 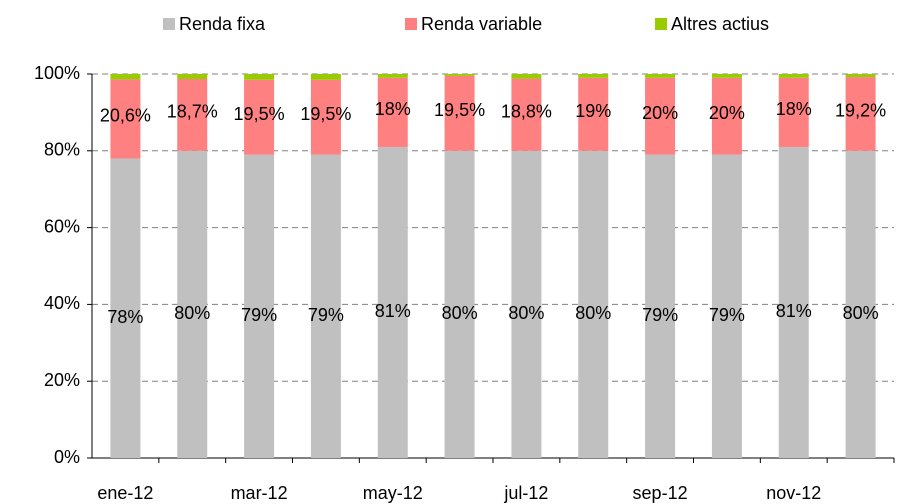 What do you see at coordinates (62, 150) in the screenshot?
I see `y-tick-label: 80%` at bounding box center [62, 150].